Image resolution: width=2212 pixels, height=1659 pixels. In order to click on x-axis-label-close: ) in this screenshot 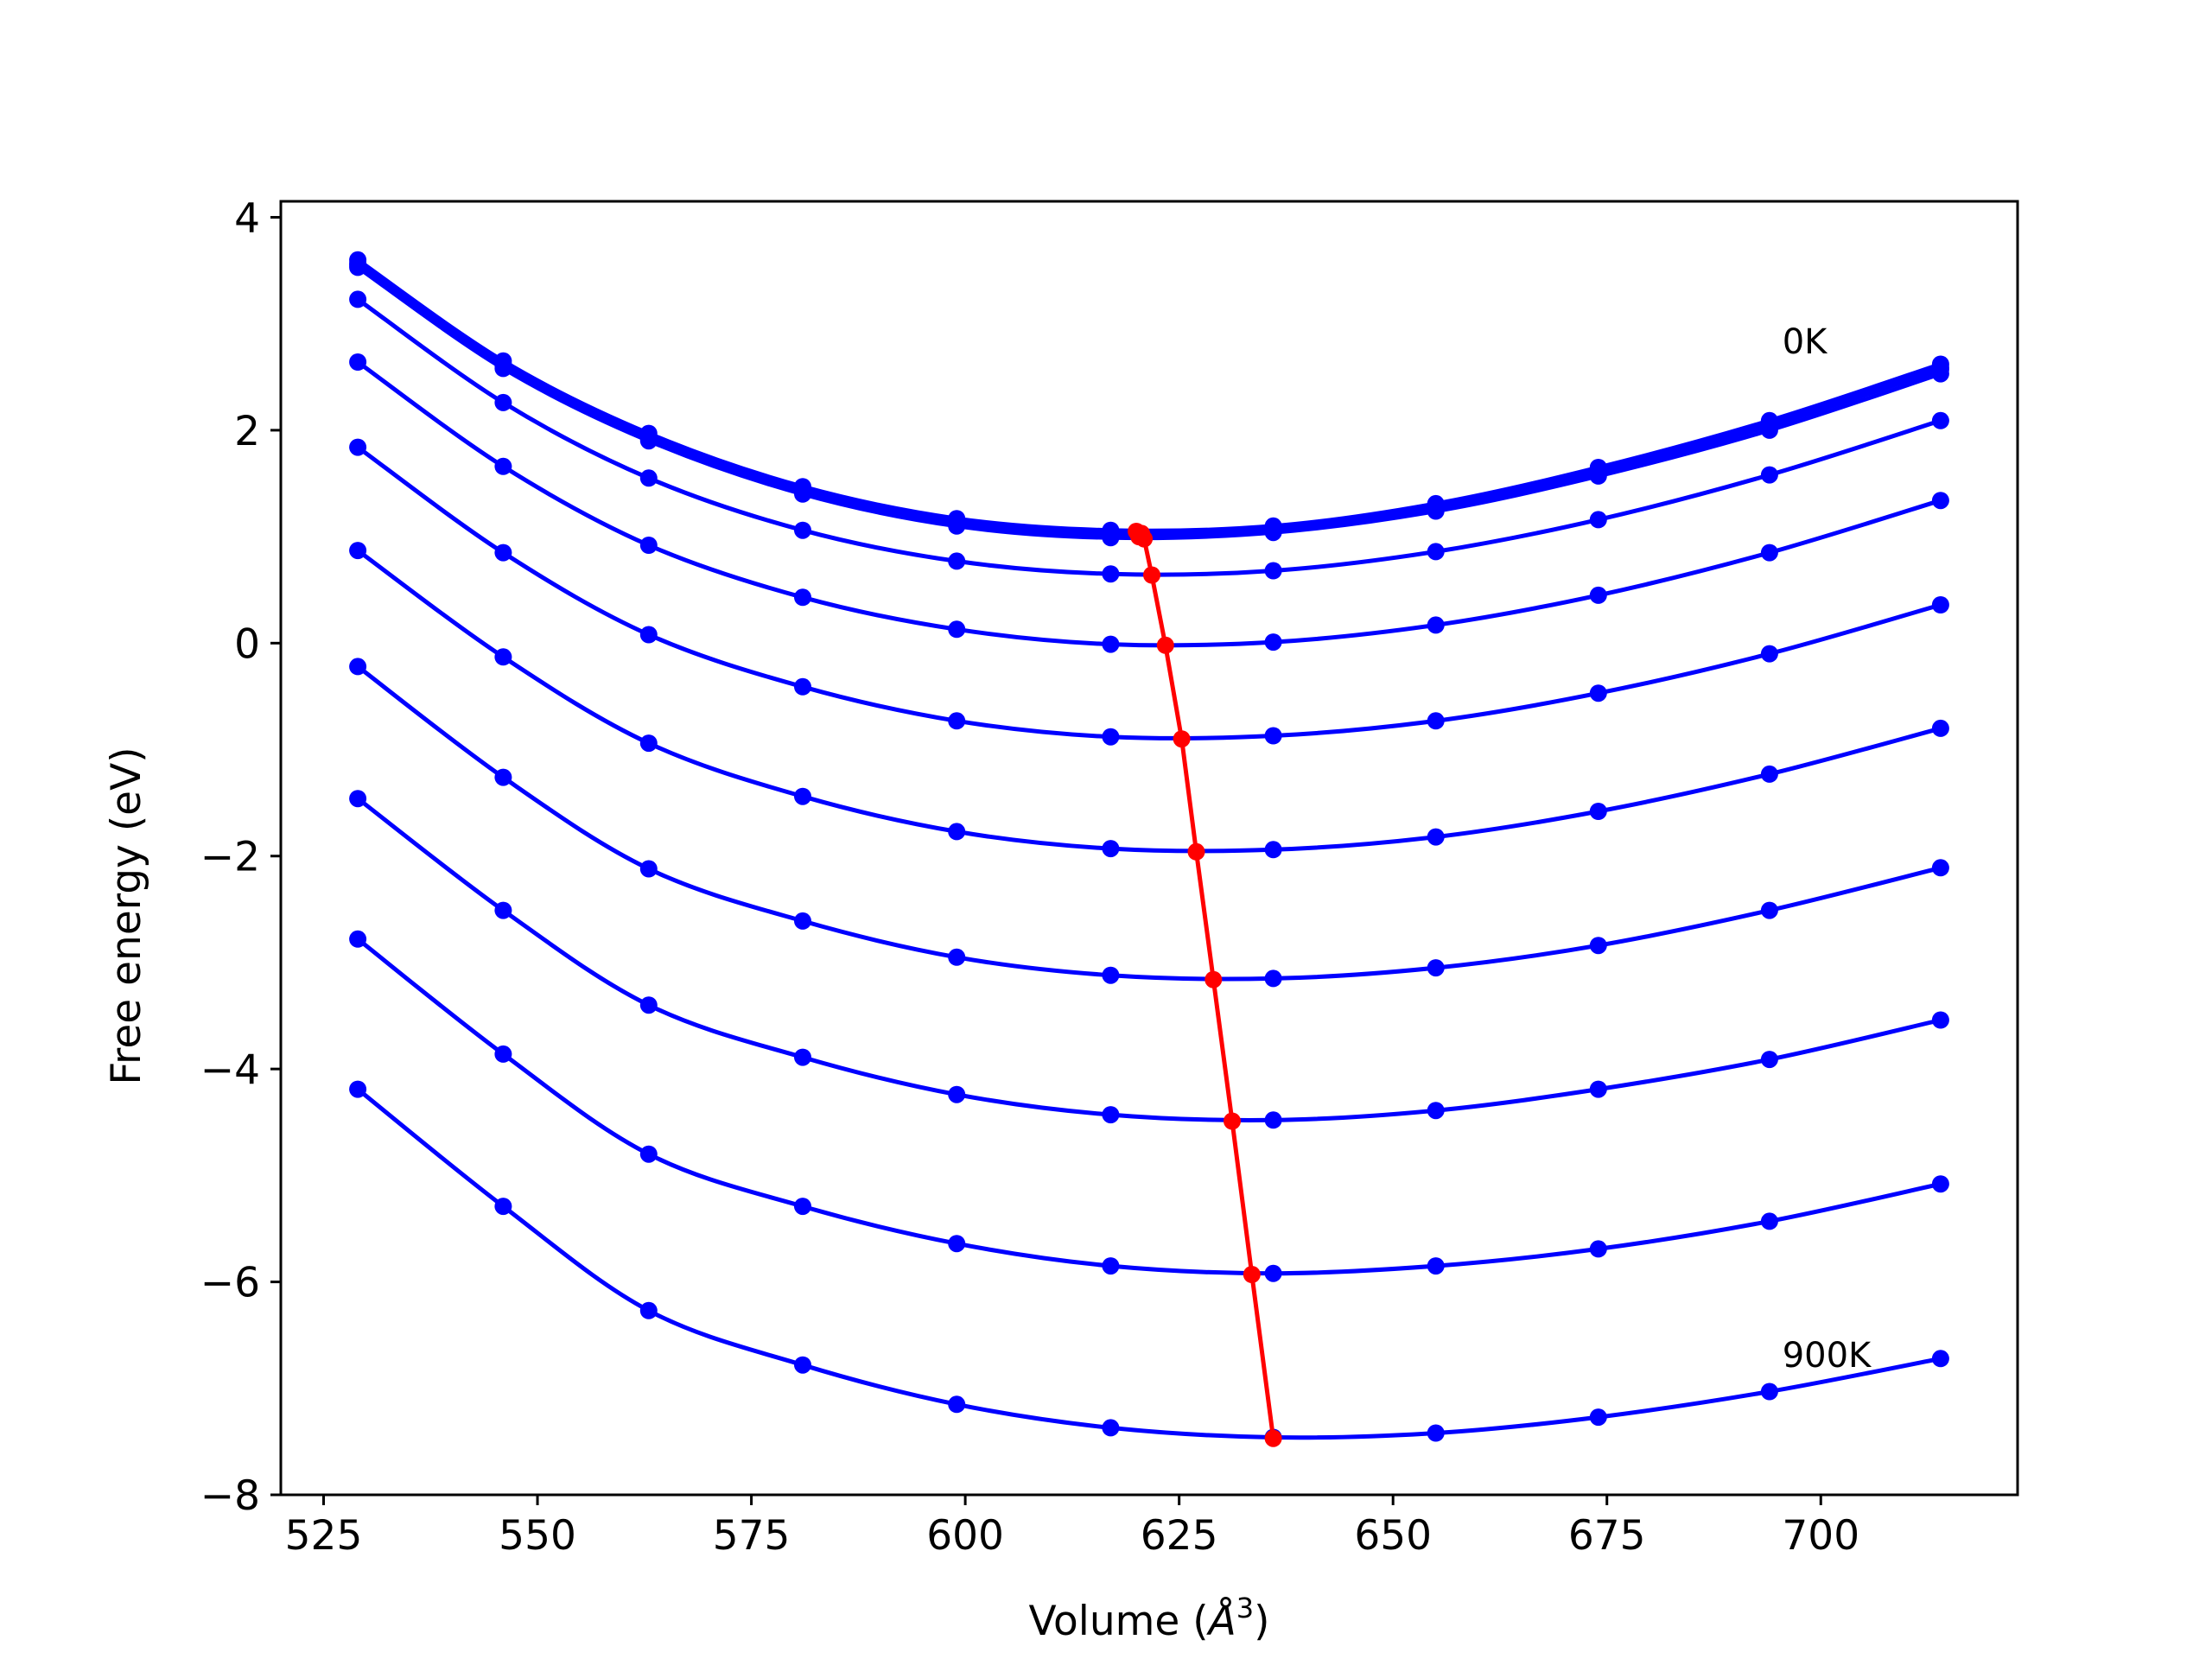, I will do `click(1261, 1621)`.